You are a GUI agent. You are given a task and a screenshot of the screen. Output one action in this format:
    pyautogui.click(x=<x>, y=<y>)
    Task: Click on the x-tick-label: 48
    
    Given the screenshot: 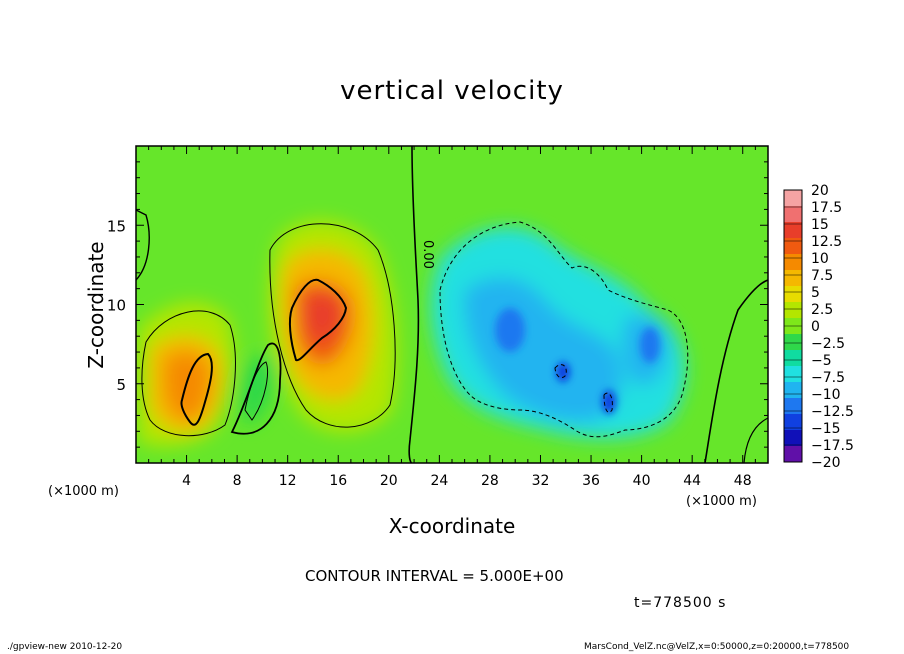 What is the action you would take?
    pyautogui.click(x=743, y=481)
    